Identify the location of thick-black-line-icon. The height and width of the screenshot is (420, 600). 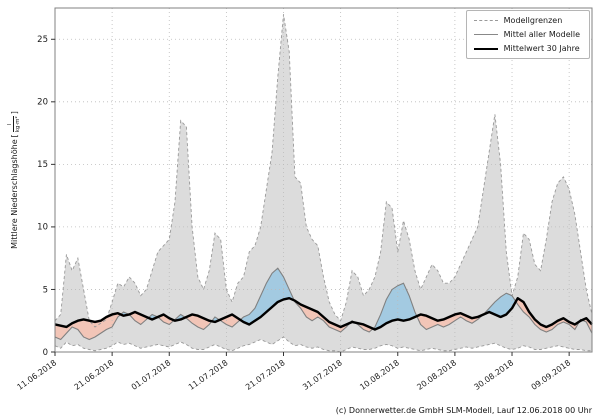
(485, 48).